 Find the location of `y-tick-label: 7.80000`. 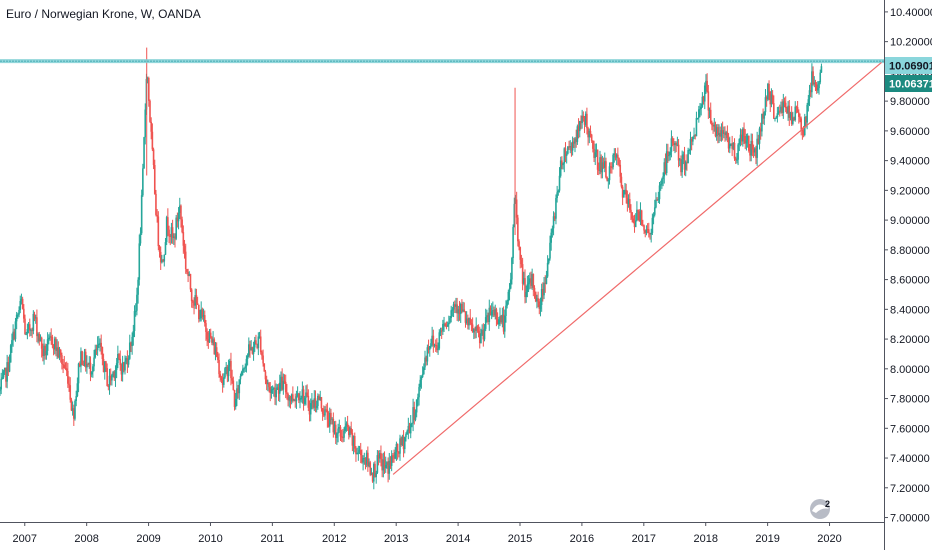

y-tick-label: 7.80000 is located at coordinates (910, 400).